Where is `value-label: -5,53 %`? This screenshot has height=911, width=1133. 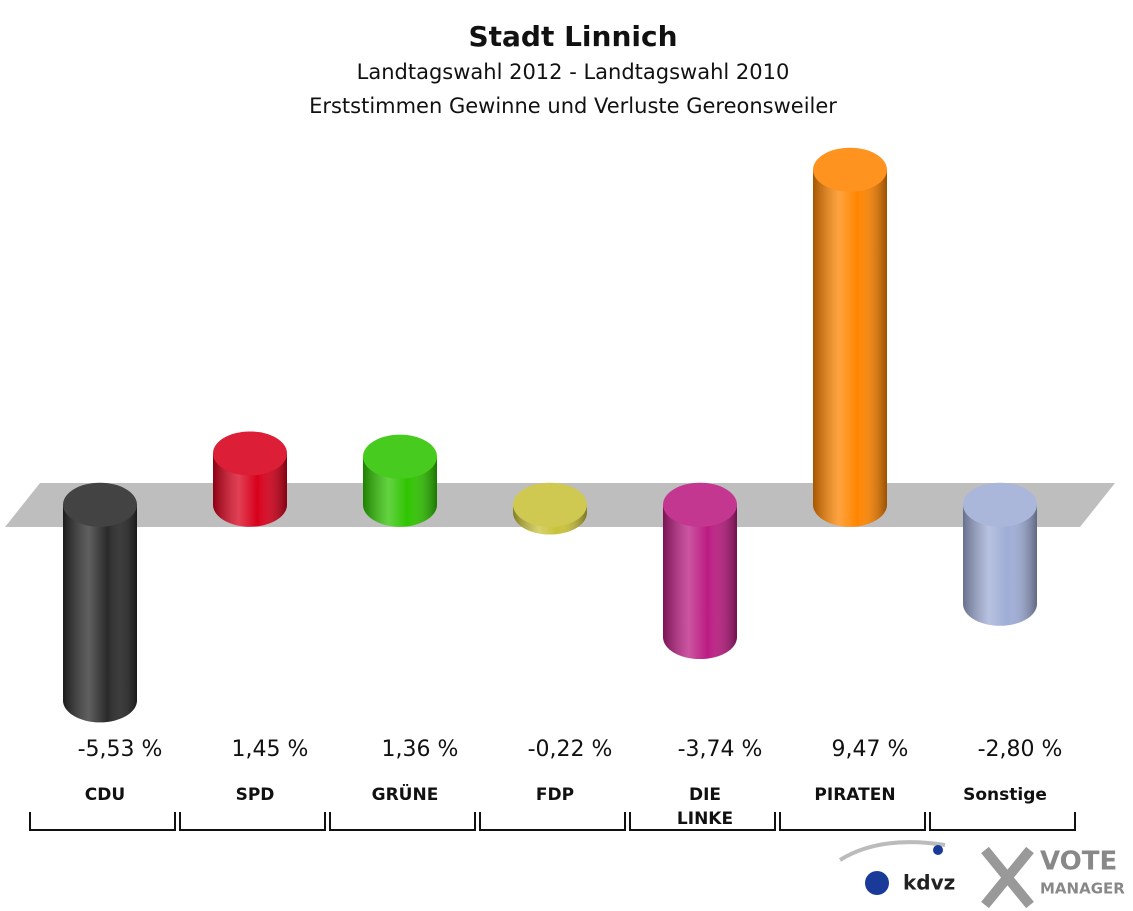 value-label: -5,53 % is located at coordinates (120, 749).